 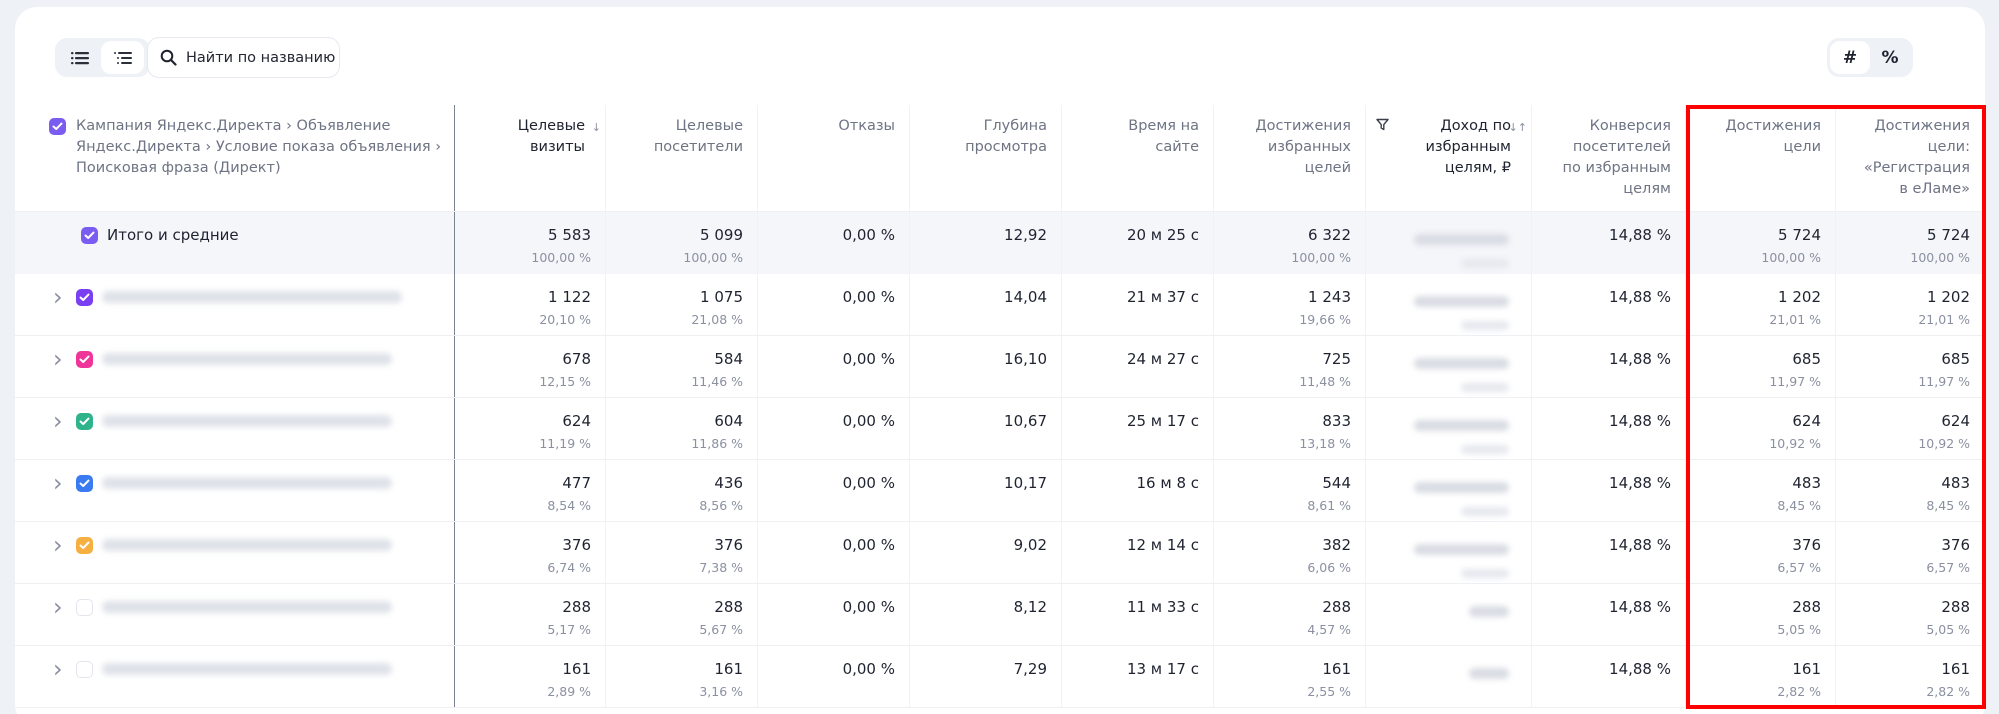 What do you see at coordinates (1382, 127) in the screenshot?
I see `filter-icon` at bounding box center [1382, 127].